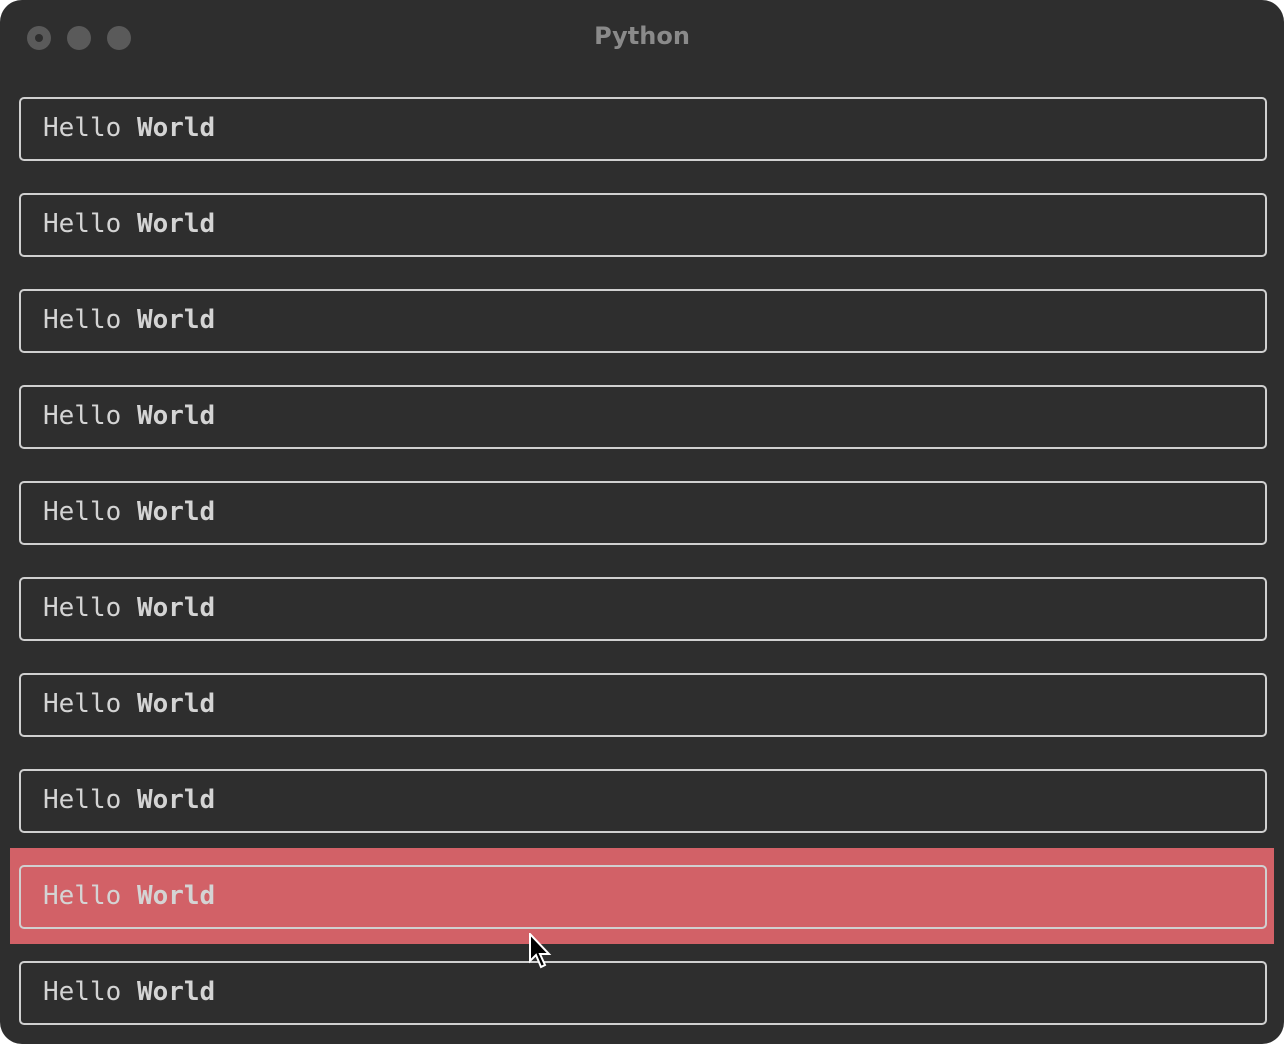 The image size is (1284, 1044). What do you see at coordinates (39, 38) in the screenshot?
I see `close-button` at bounding box center [39, 38].